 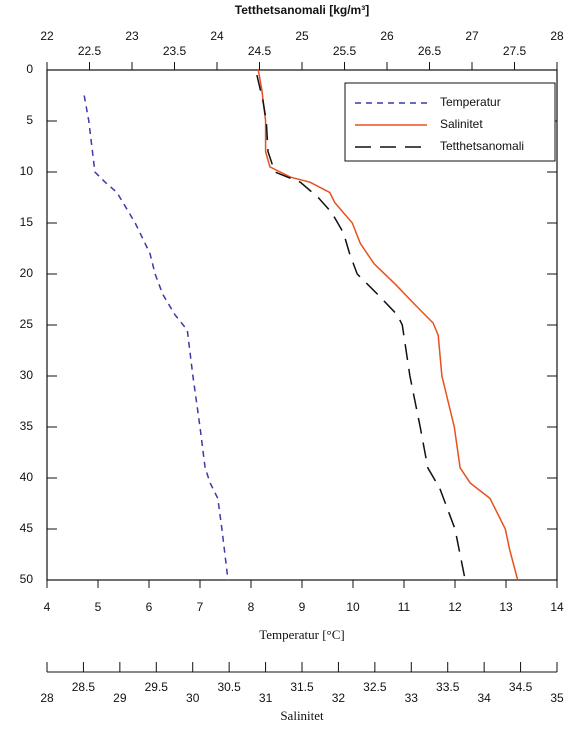 What do you see at coordinates (430, 51) in the screenshot?
I see `top-tick-label: 26.5` at bounding box center [430, 51].